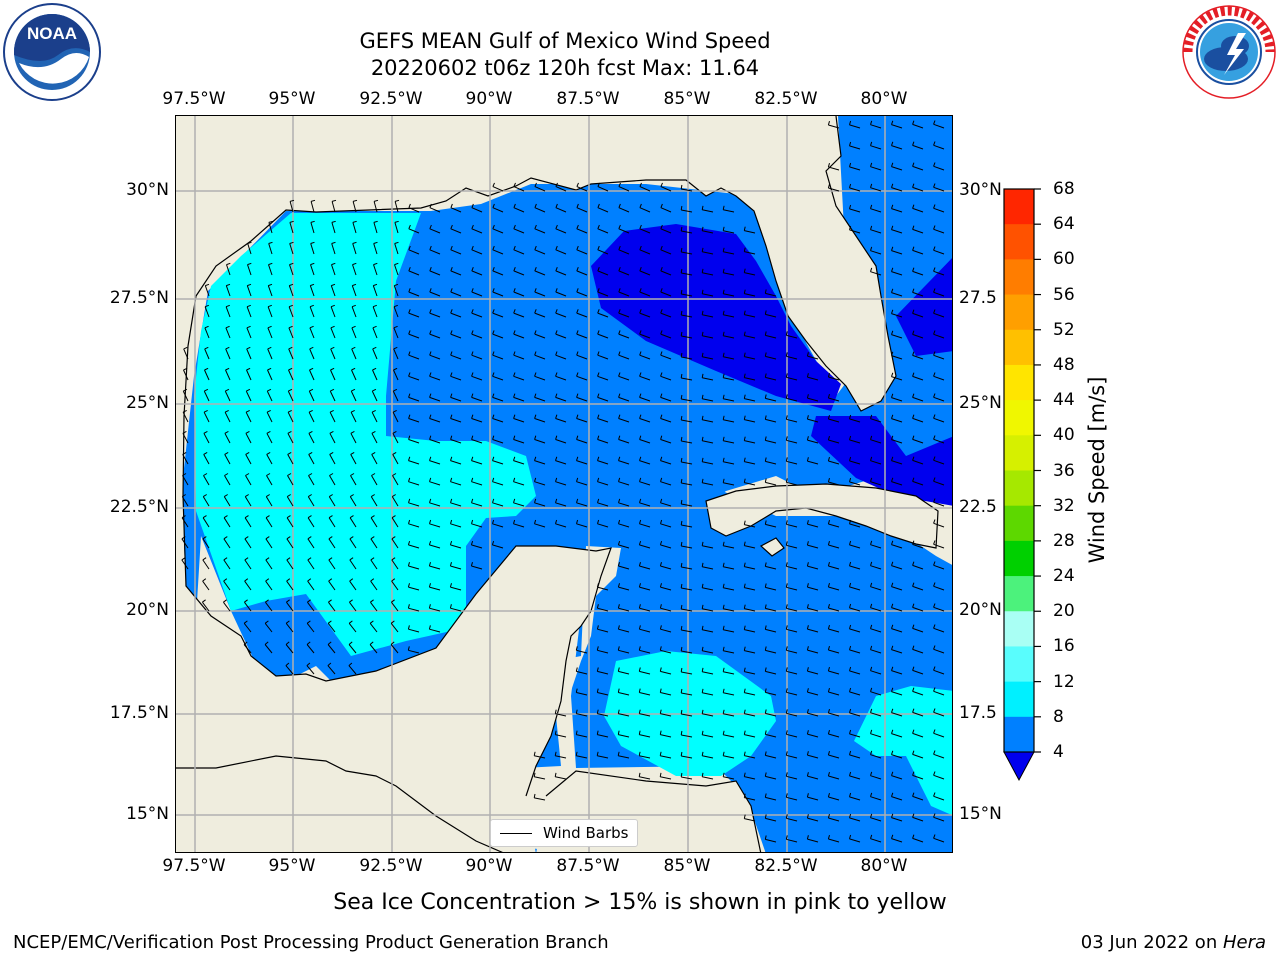  I want to click on lat-label-left: 17.5°N, so click(139, 713).